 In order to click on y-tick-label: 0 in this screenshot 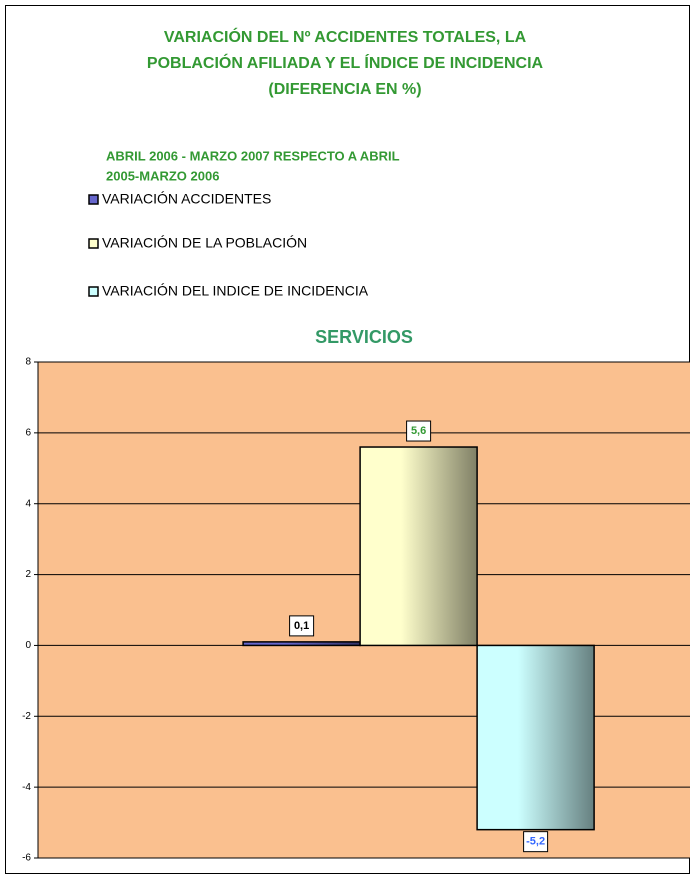, I will do `click(28, 645)`.